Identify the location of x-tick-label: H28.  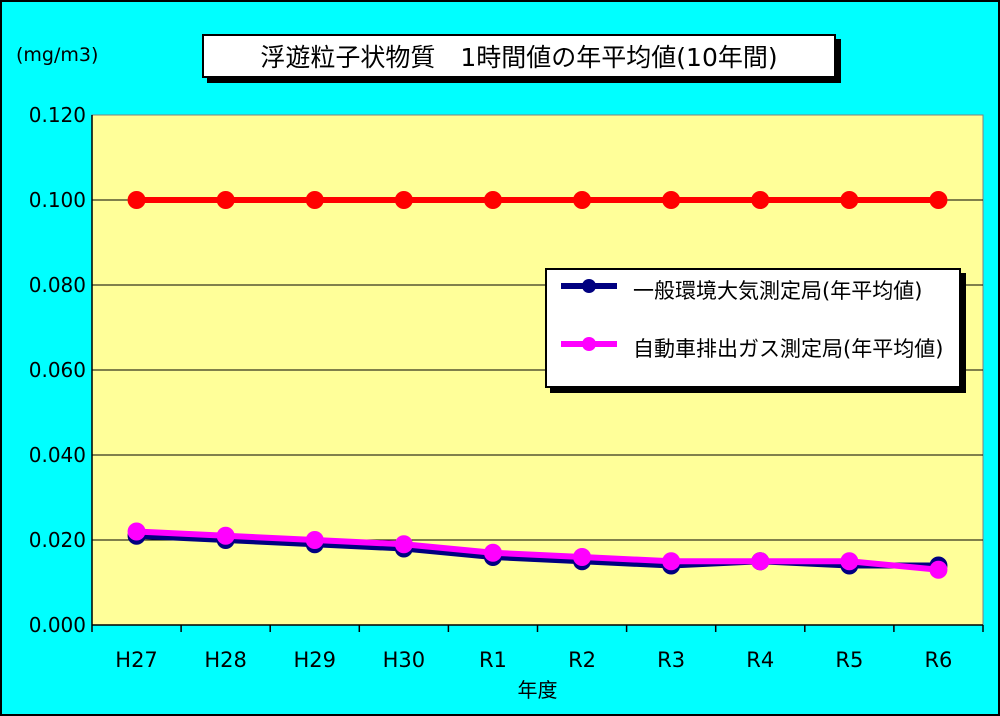
(225, 660).